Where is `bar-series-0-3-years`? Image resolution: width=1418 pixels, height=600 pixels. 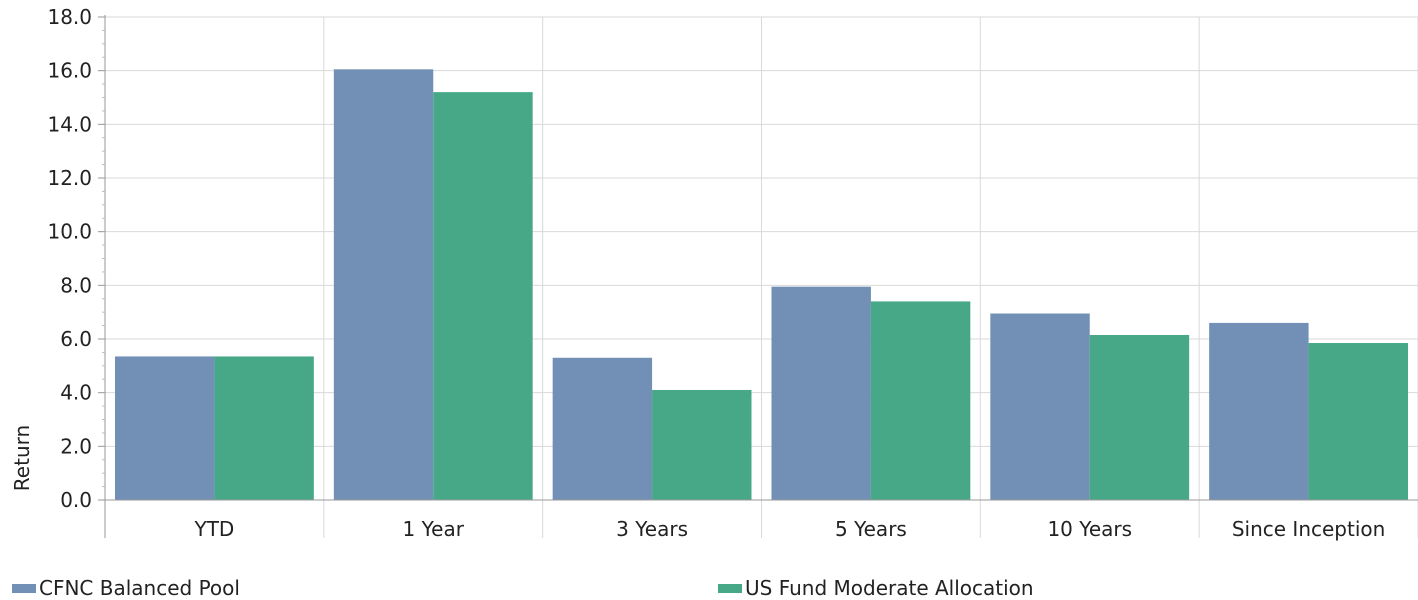 bar-series-0-3-years is located at coordinates (602, 428).